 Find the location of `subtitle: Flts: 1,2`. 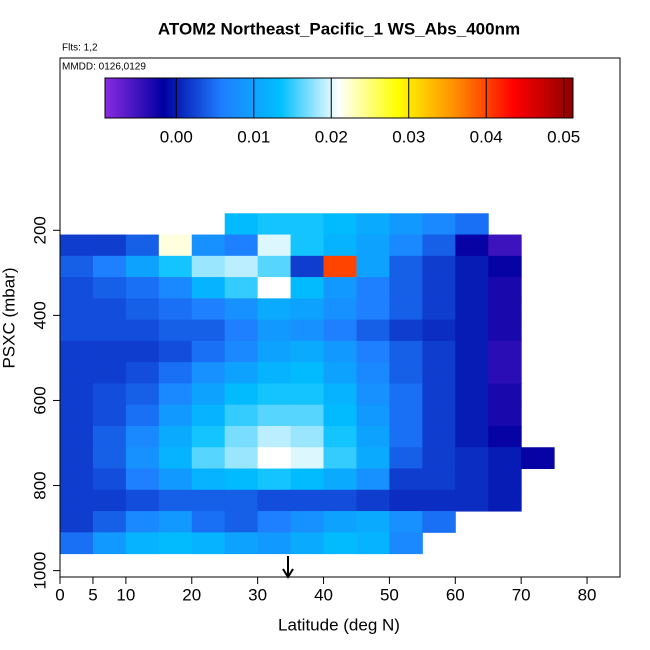

subtitle: Flts: 1,2 is located at coordinates (80, 48).